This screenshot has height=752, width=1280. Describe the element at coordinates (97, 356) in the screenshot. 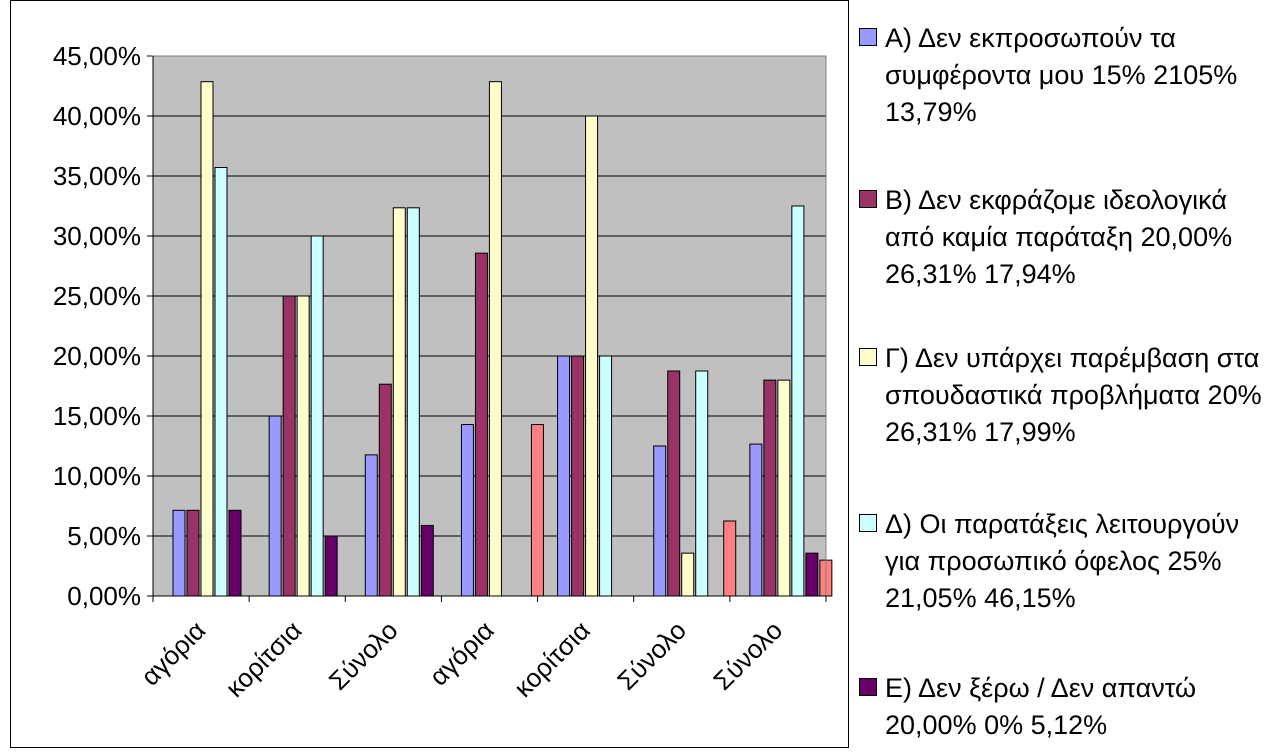

I see `y-tick-label: 20,00%` at that location.